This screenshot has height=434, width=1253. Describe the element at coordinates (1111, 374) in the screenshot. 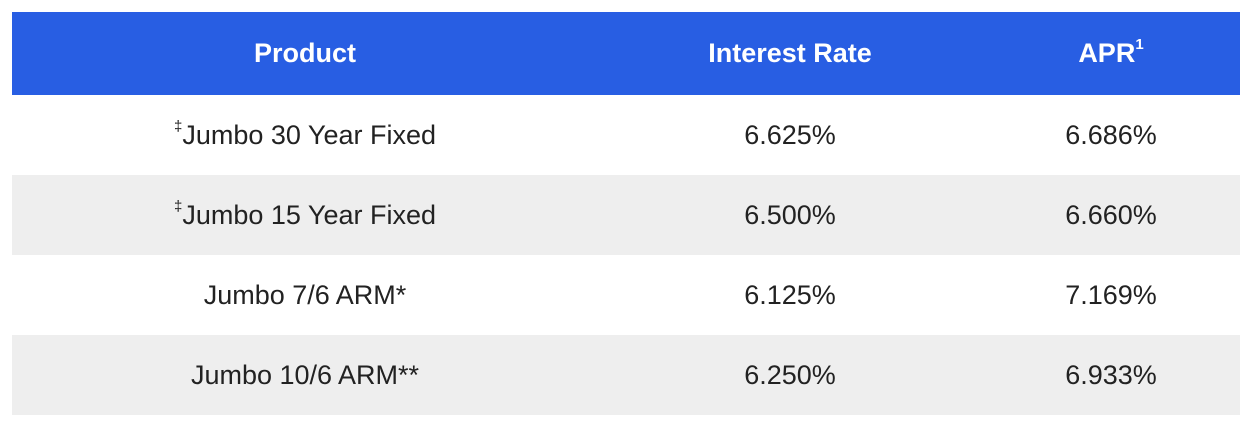

I see `apr-cell: 6.933%` at that location.